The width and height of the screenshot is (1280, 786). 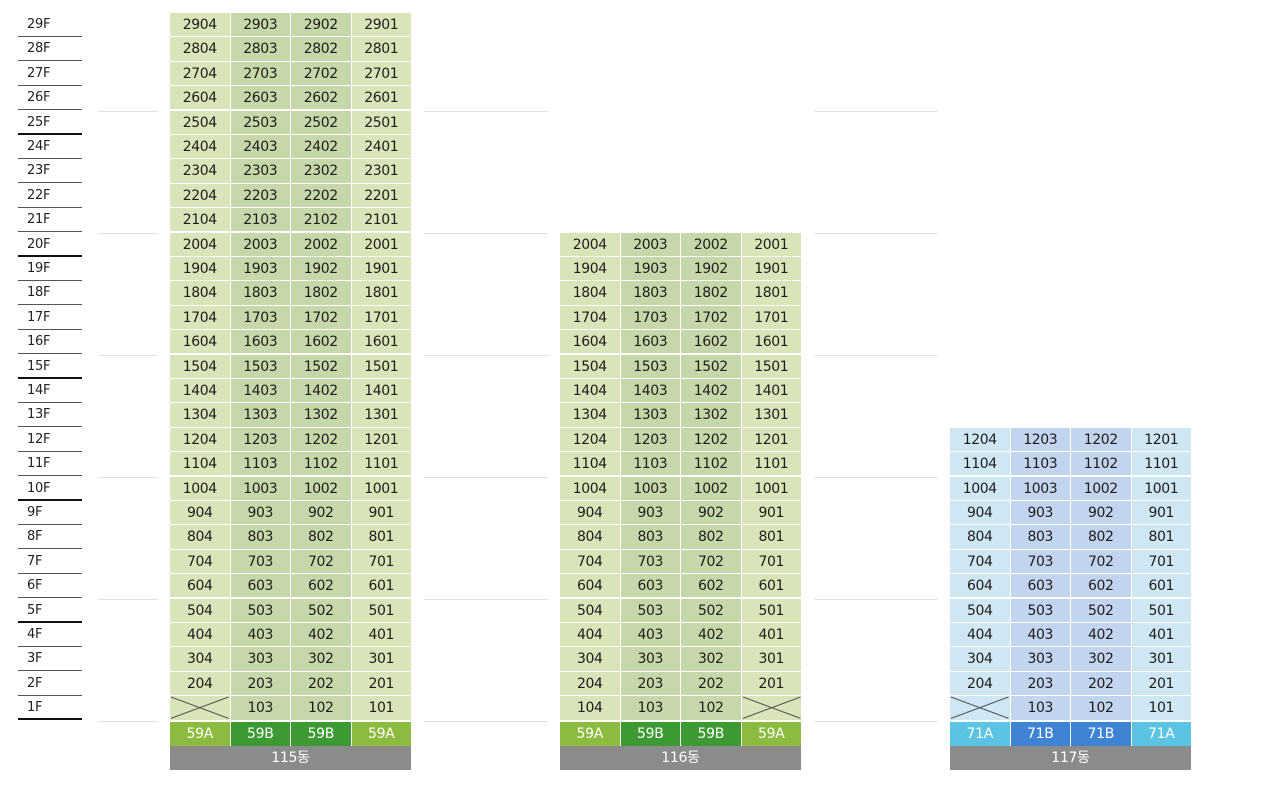 What do you see at coordinates (381, 733) in the screenshot?
I see `unit-type-label: 59A` at bounding box center [381, 733].